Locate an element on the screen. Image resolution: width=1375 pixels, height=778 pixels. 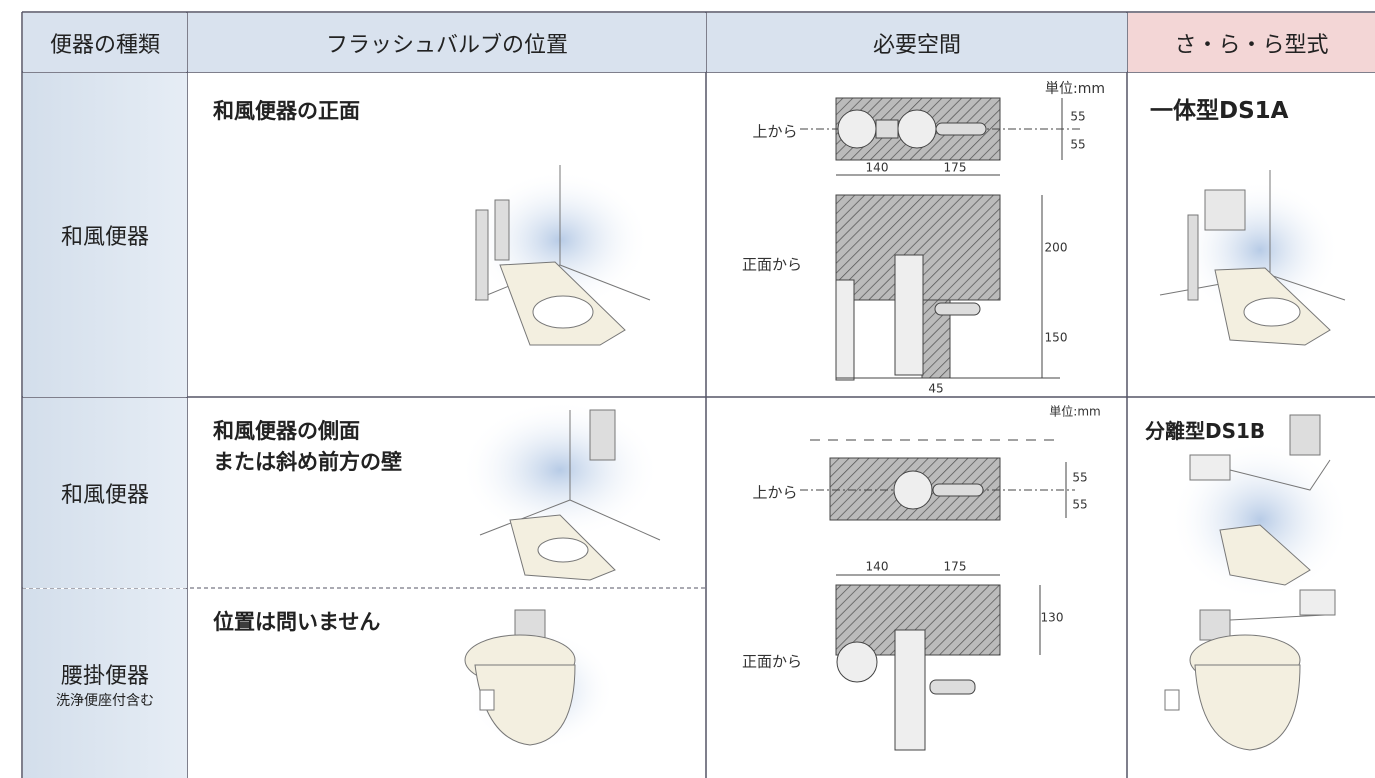
header-cell: さ・ら・ら型式 is located at coordinates (1251, 42).